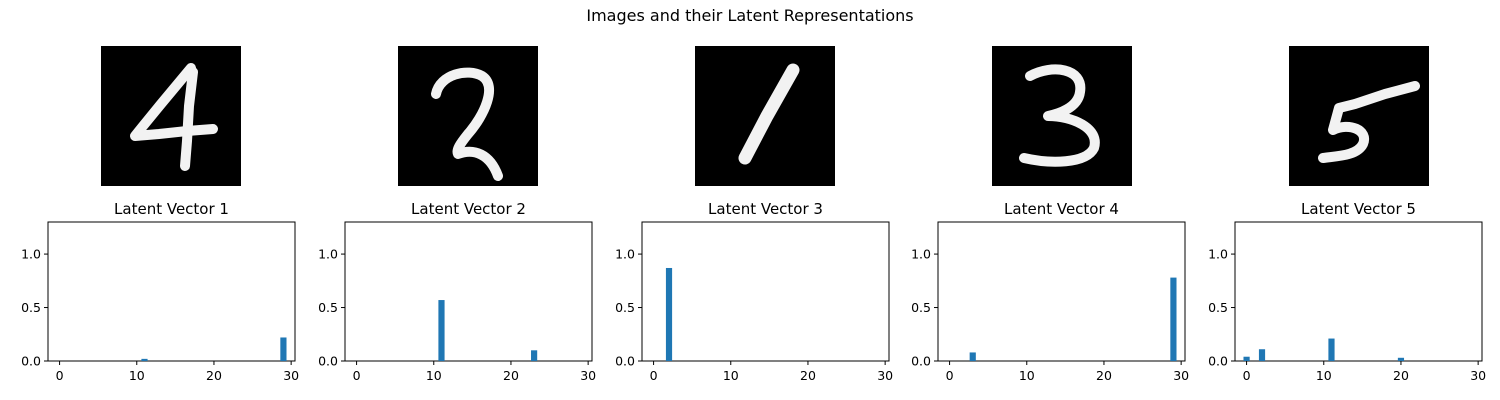 Image resolution: width=1500 pixels, height=400 pixels. I want to click on latent-panel-2: Latent Vector 2 0 10 20 30 0.0 0.5 1.0, so click(457, 291).